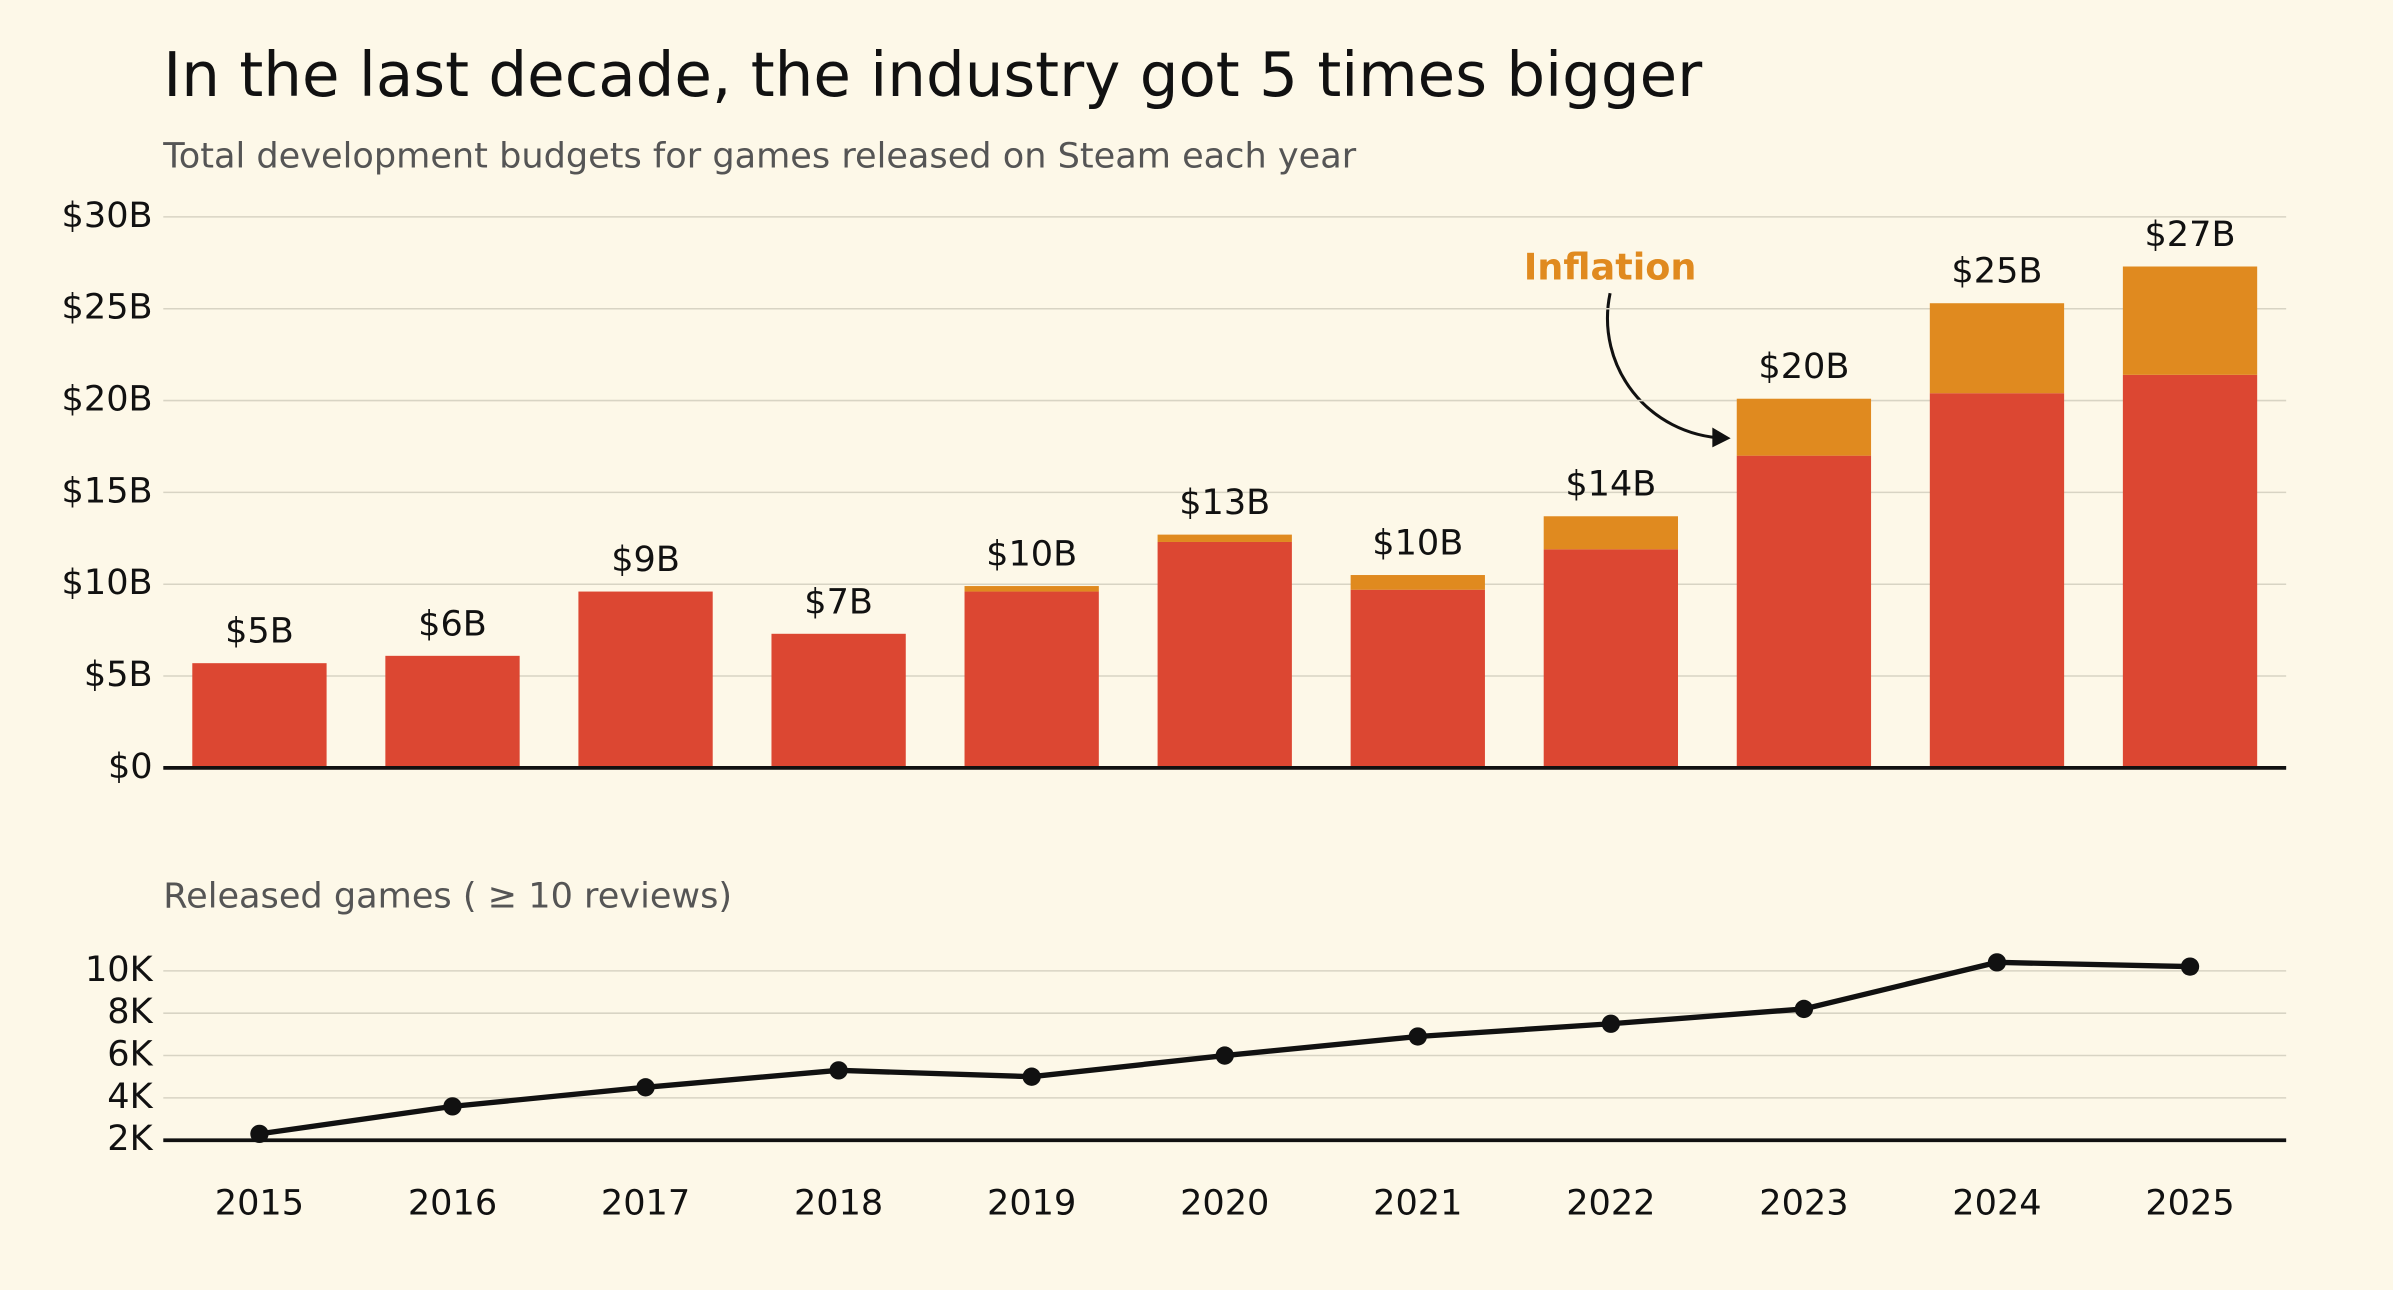 The height and width of the screenshot is (1290, 2393). I want to click on x-tick-label: 2015, so click(259, 1202).